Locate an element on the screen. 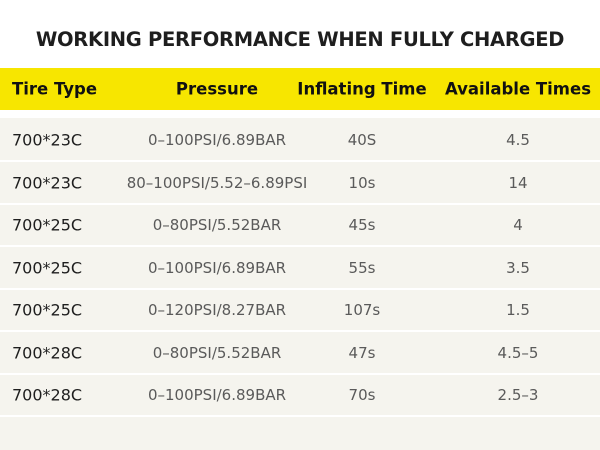 The width and height of the screenshot is (600, 450). table-cell: 4.5 is located at coordinates (518, 140).